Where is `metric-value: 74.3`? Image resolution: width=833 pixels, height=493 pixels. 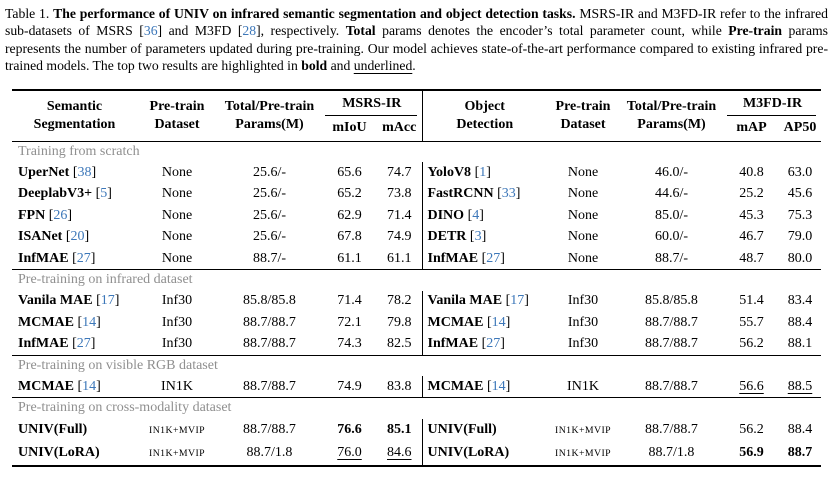
metric-value: 74.3 is located at coordinates (349, 345).